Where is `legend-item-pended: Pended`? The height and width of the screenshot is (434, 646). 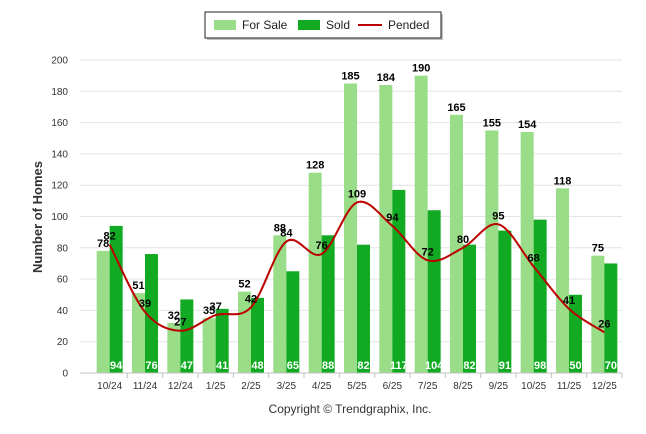
legend-item-pended: Pended is located at coordinates (393, 25).